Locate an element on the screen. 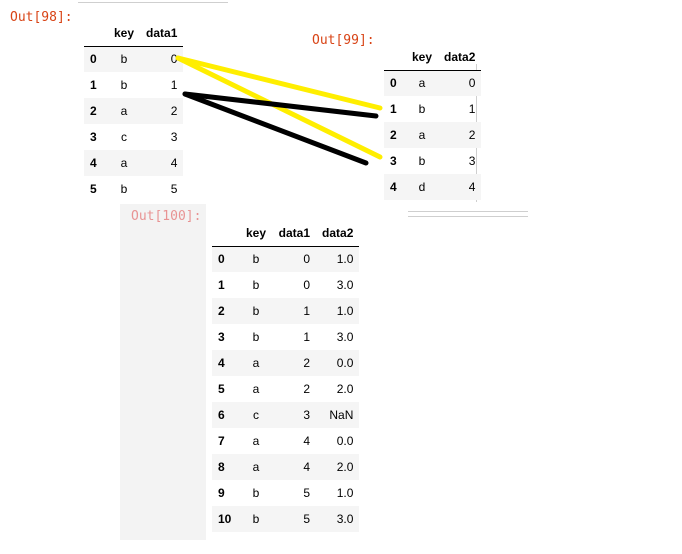 Image resolution: width=682 pixels, height=554 pixels. table-row: 1 b 0 3.0 is located at coordinates (285, 285).